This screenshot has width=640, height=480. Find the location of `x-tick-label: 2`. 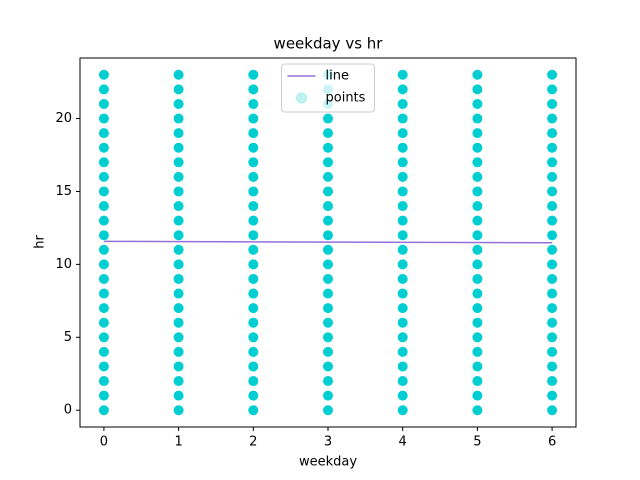

x-tick-label: 2 is located at coordinates (253, 442).